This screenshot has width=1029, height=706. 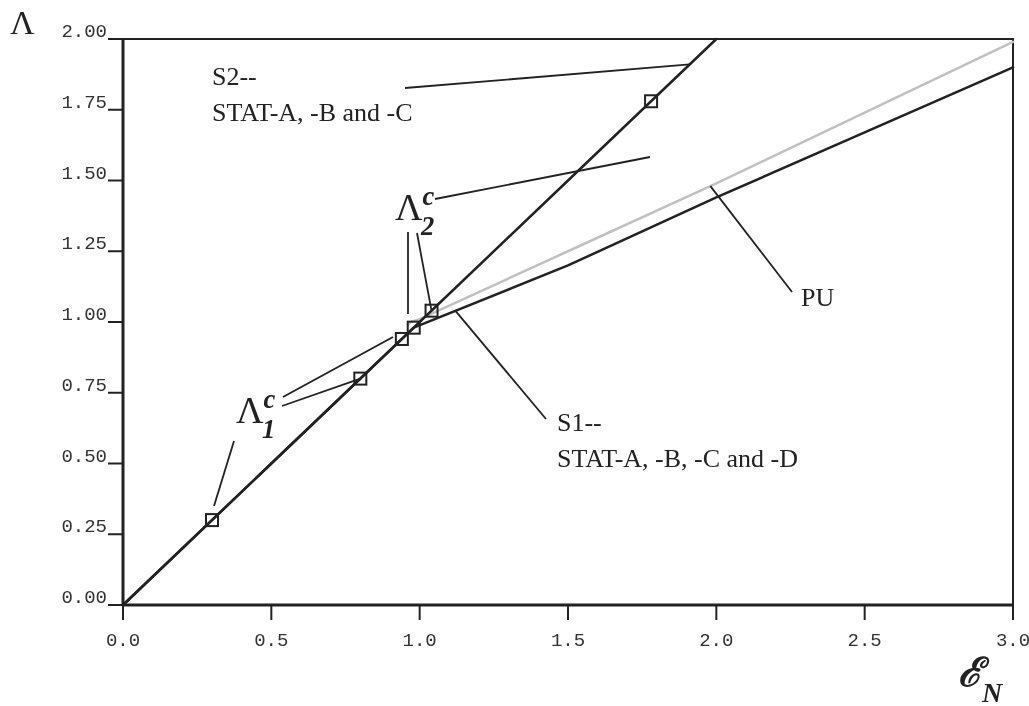 What do you see at coordinates (84, 32) in the screenshot?
I see `y-tick-label: 2.00` at bounding box center [84, 32].